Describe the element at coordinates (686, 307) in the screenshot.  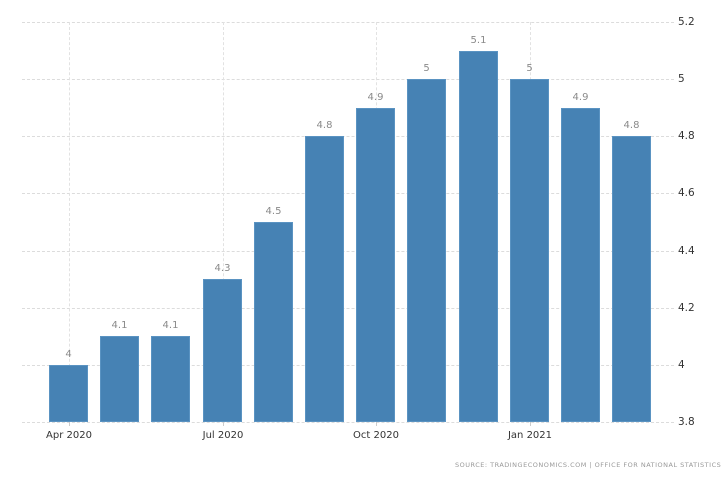
I see `y-tick-label: 4.2` at that location.